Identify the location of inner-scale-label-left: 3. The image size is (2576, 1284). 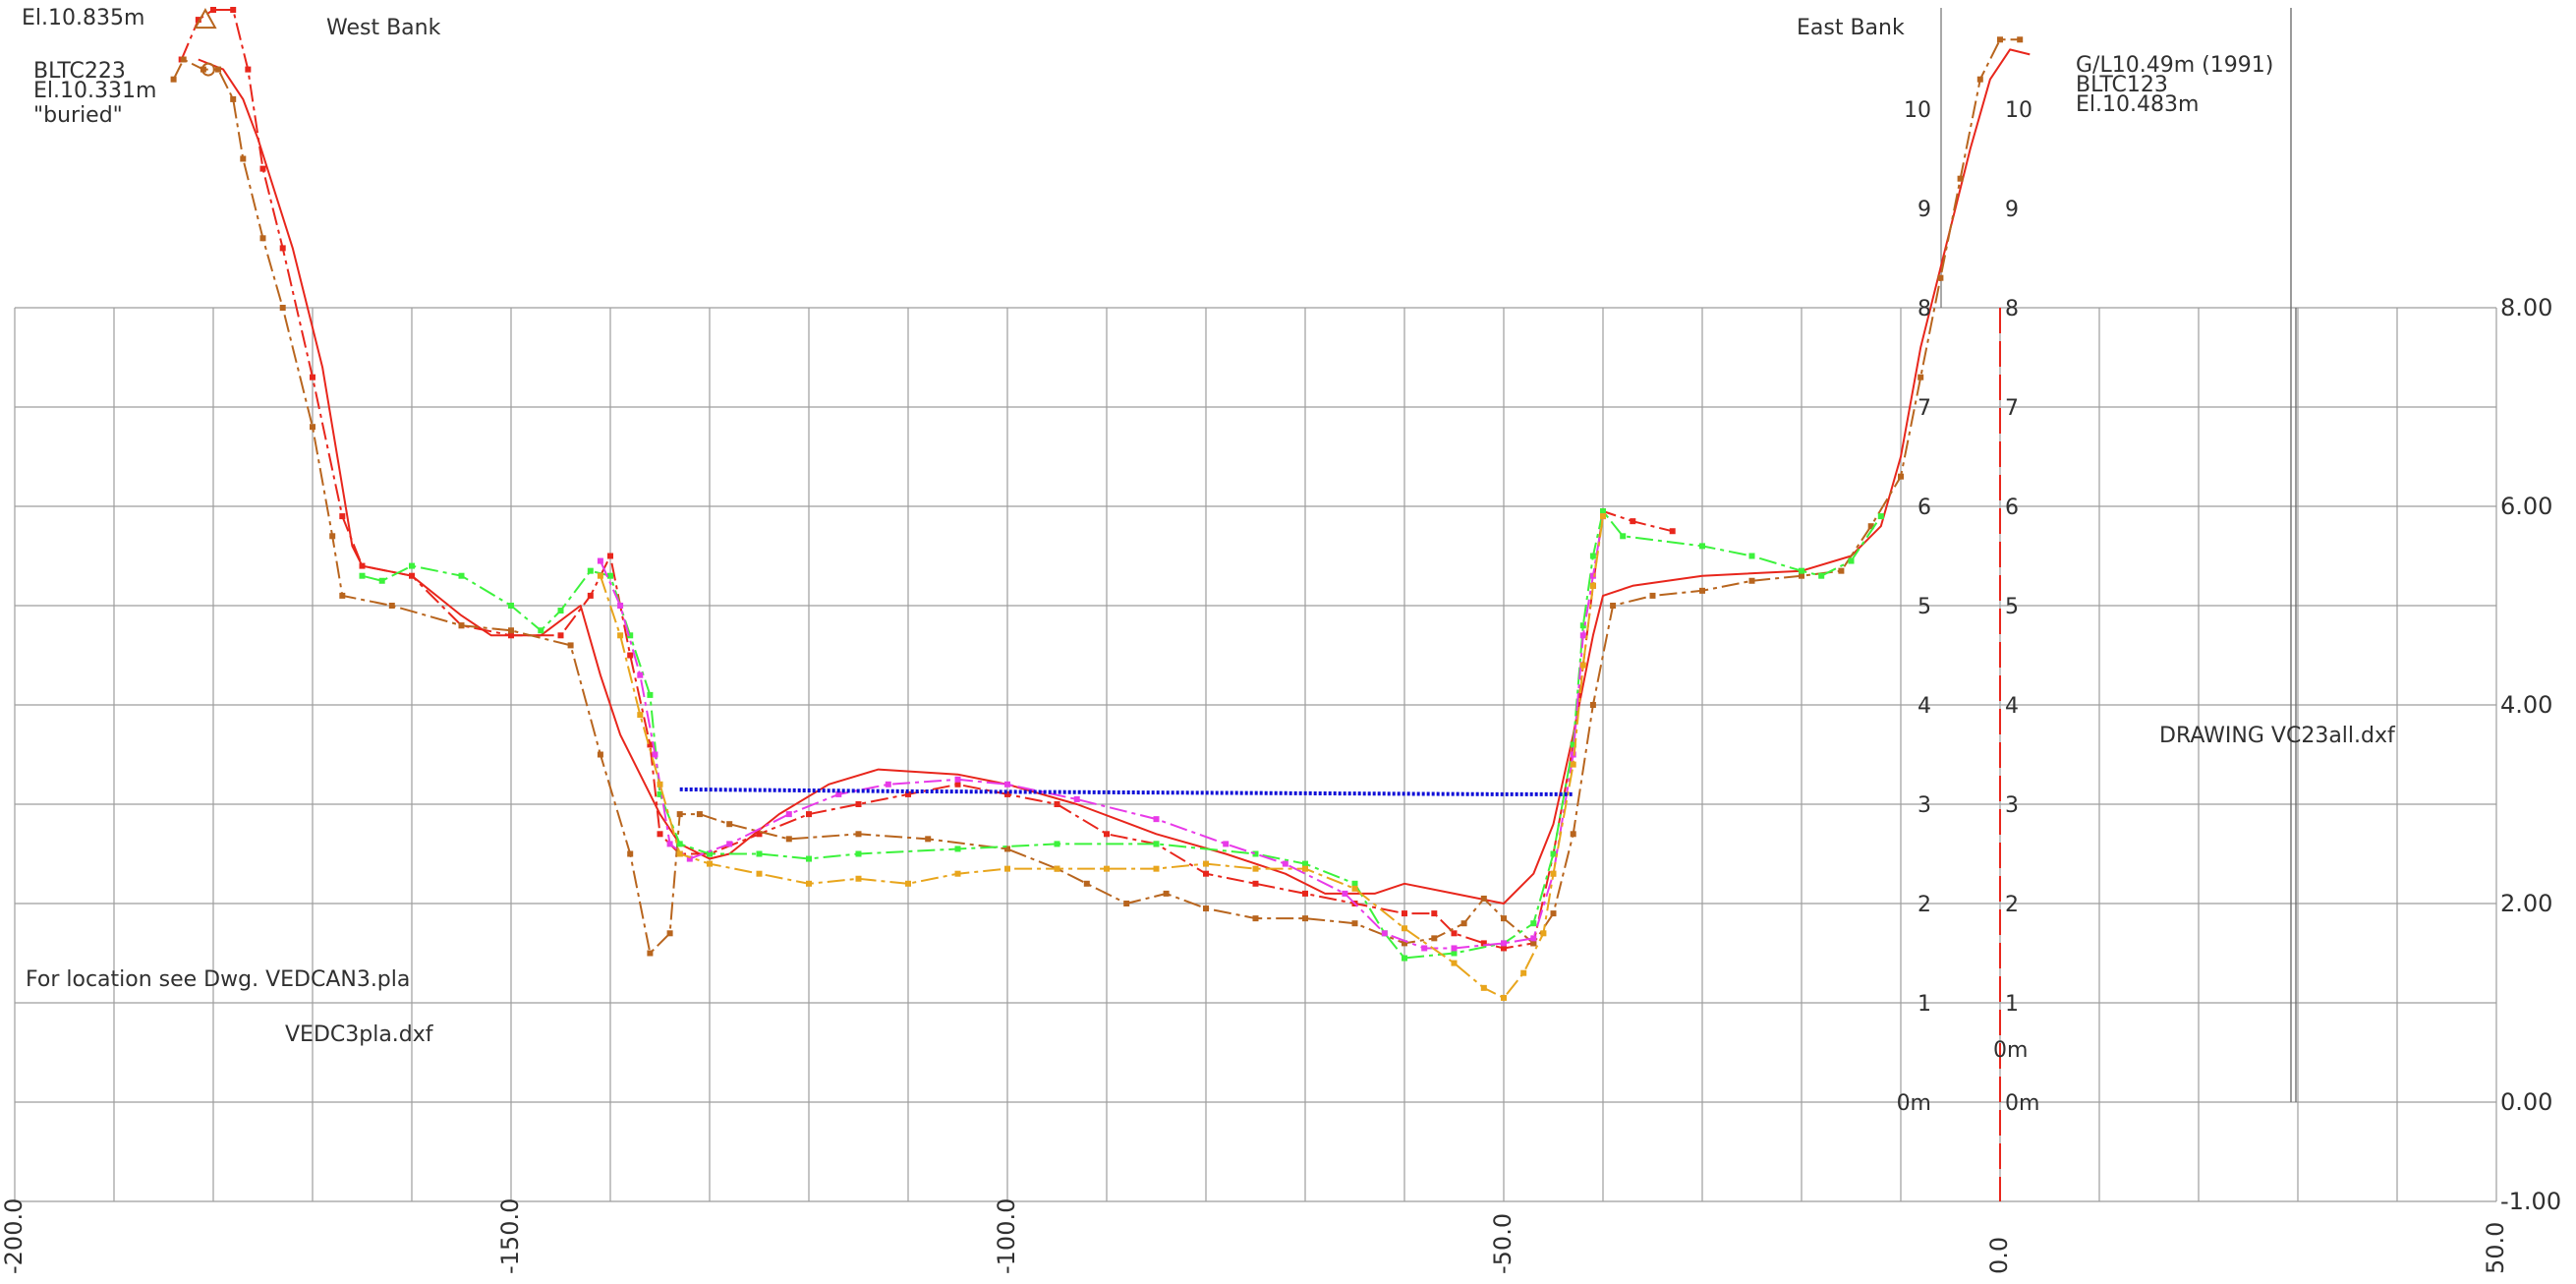
(1924, 805).